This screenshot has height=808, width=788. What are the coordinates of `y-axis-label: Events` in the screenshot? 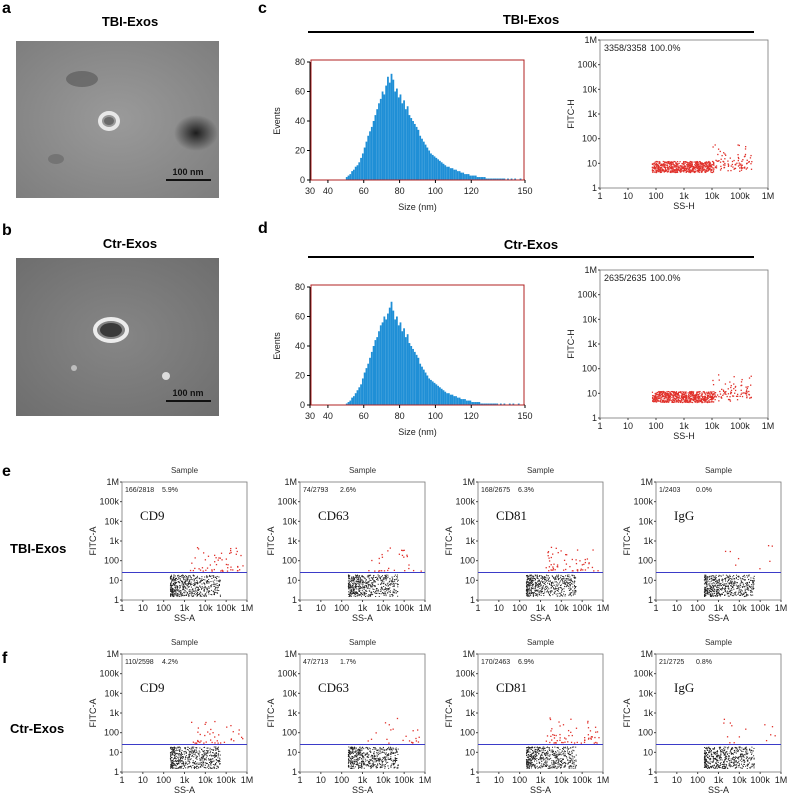 It's located at (277, 121).